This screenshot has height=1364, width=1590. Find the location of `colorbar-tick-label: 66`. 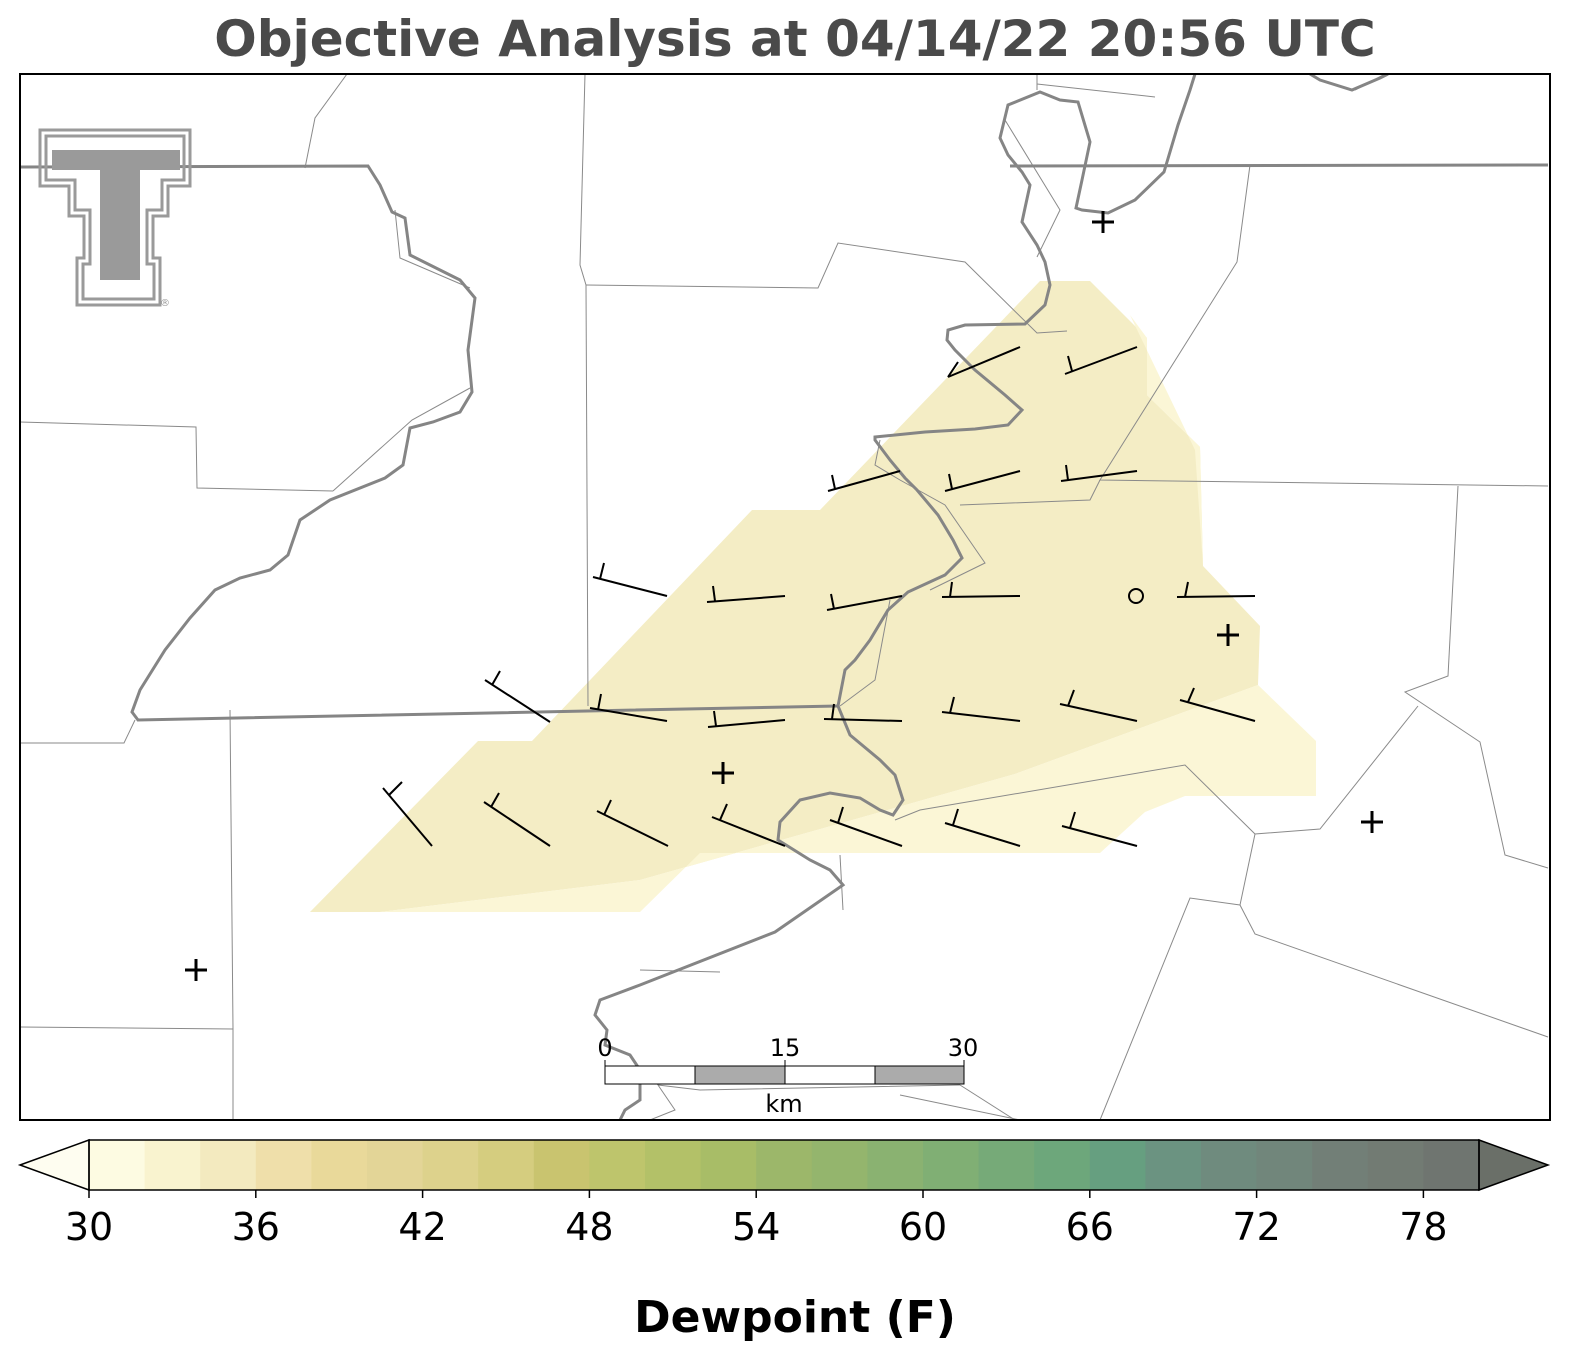

colorbar-tick-label: 66 is located at coordinates (1090, 1227).